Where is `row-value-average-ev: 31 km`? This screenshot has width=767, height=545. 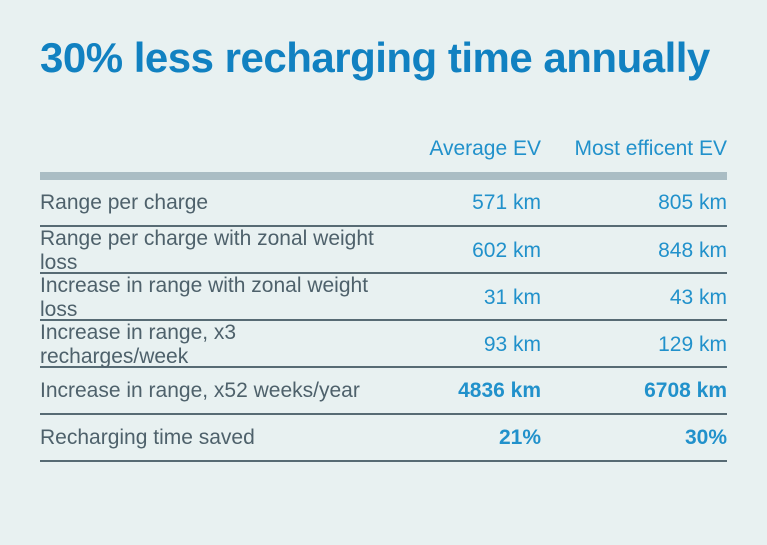 row-value-average-ev: 31 km is located at coordinates (512, 298).